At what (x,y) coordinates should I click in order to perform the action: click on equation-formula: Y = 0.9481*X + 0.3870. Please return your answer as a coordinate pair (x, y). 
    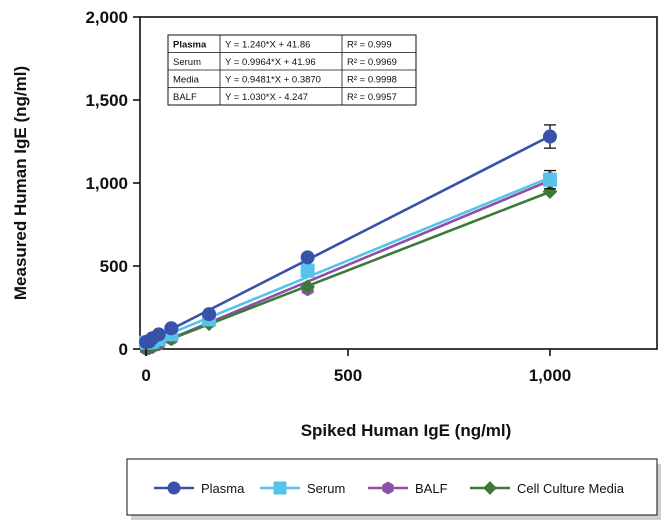
    Looking at the image, I should click on (273, 80).